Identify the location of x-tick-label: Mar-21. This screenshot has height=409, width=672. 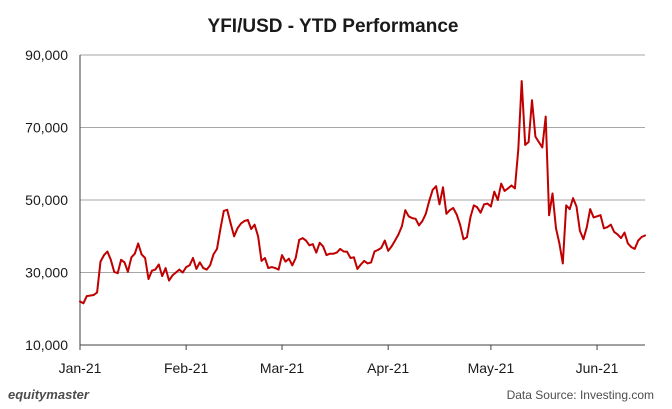
(282, 368).